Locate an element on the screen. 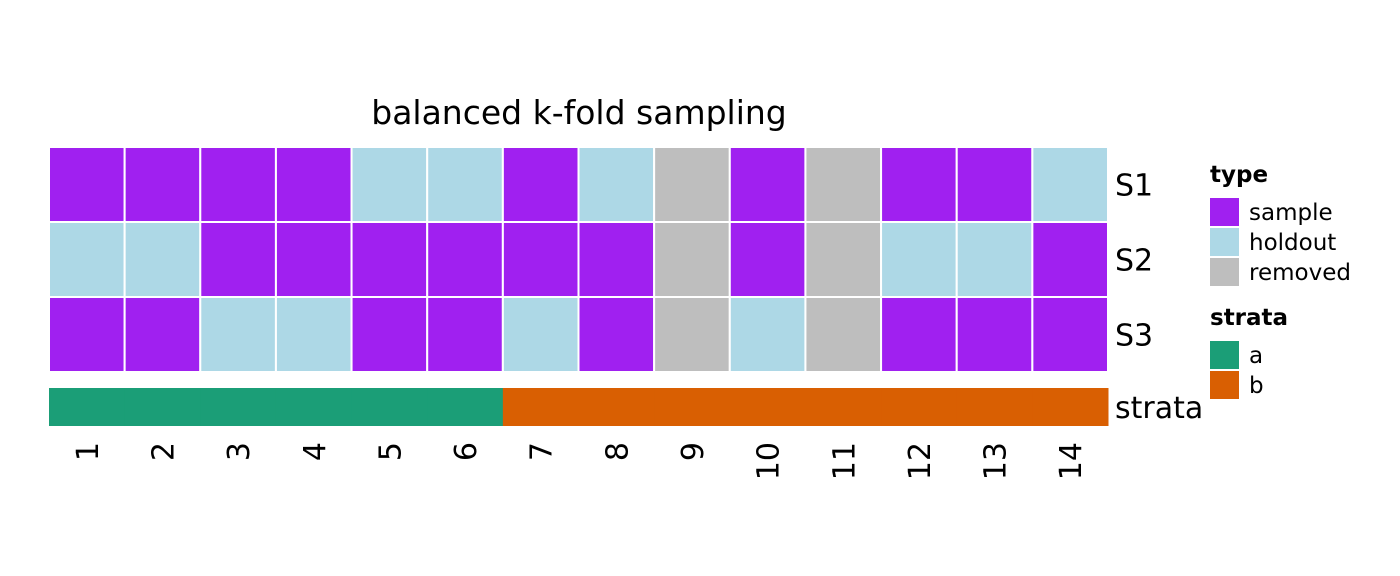 This screenshot has height=576, width=1400. column-label-9: 9 is located at coordinates (693, 451).